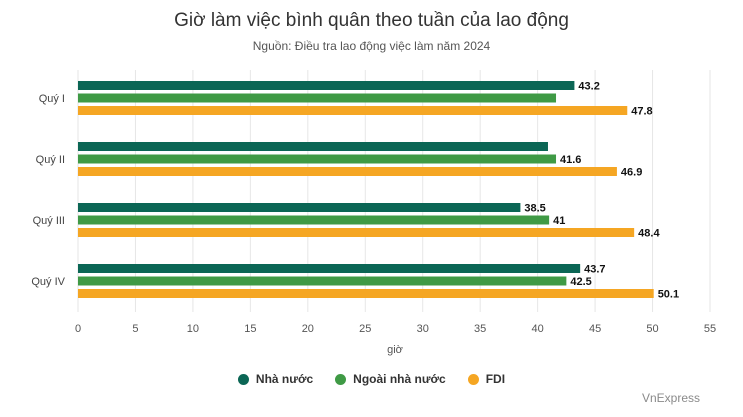 The image size is (743, 417). I want to click on x-tick-label: 55, so click(710, 329).